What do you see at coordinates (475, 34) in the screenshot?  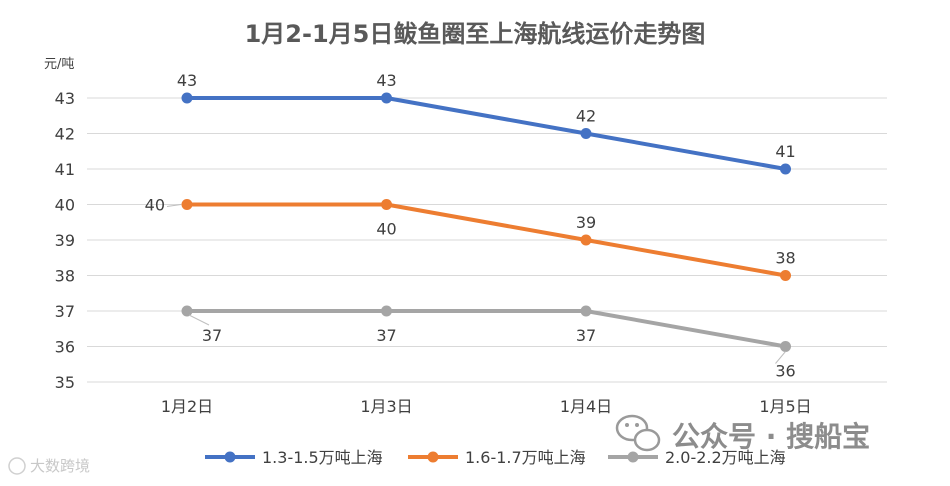 I see `chart-title: 1月2-1月5日鲅鱼圈至上海航线运价走势图` at bounding box center [475, 34].